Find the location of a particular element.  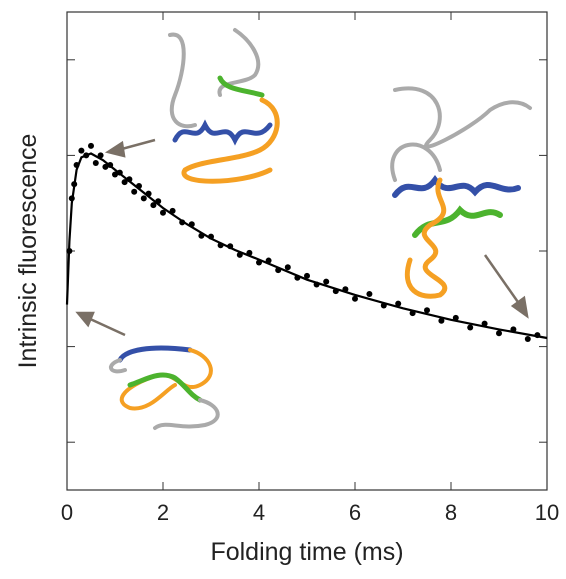

x-tick-label: 8 is located at coordinates (451, 512).